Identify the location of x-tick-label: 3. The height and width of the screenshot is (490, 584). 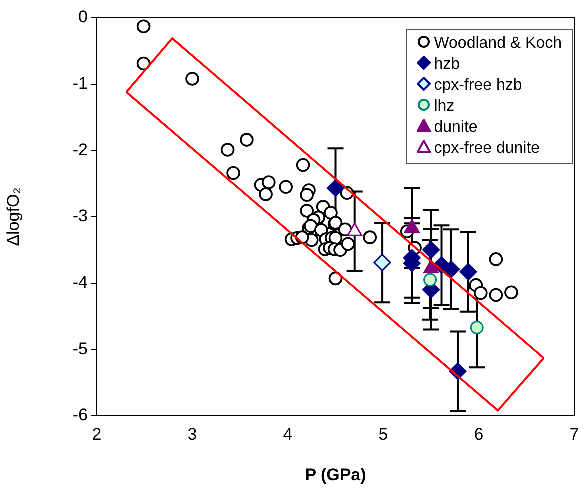
(193, 434).